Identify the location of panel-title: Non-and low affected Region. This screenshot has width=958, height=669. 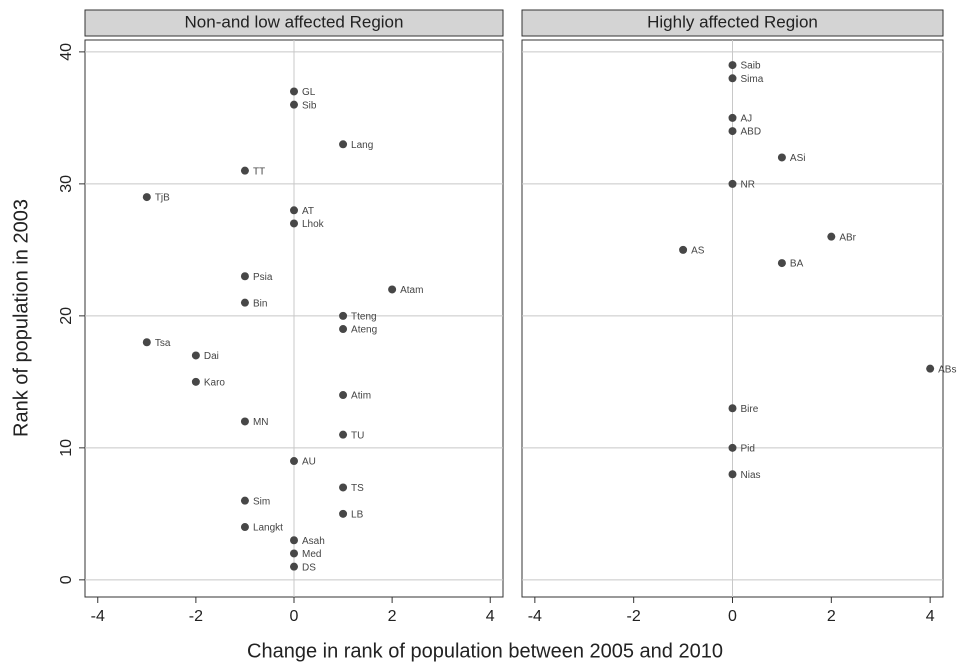
(294, 21).